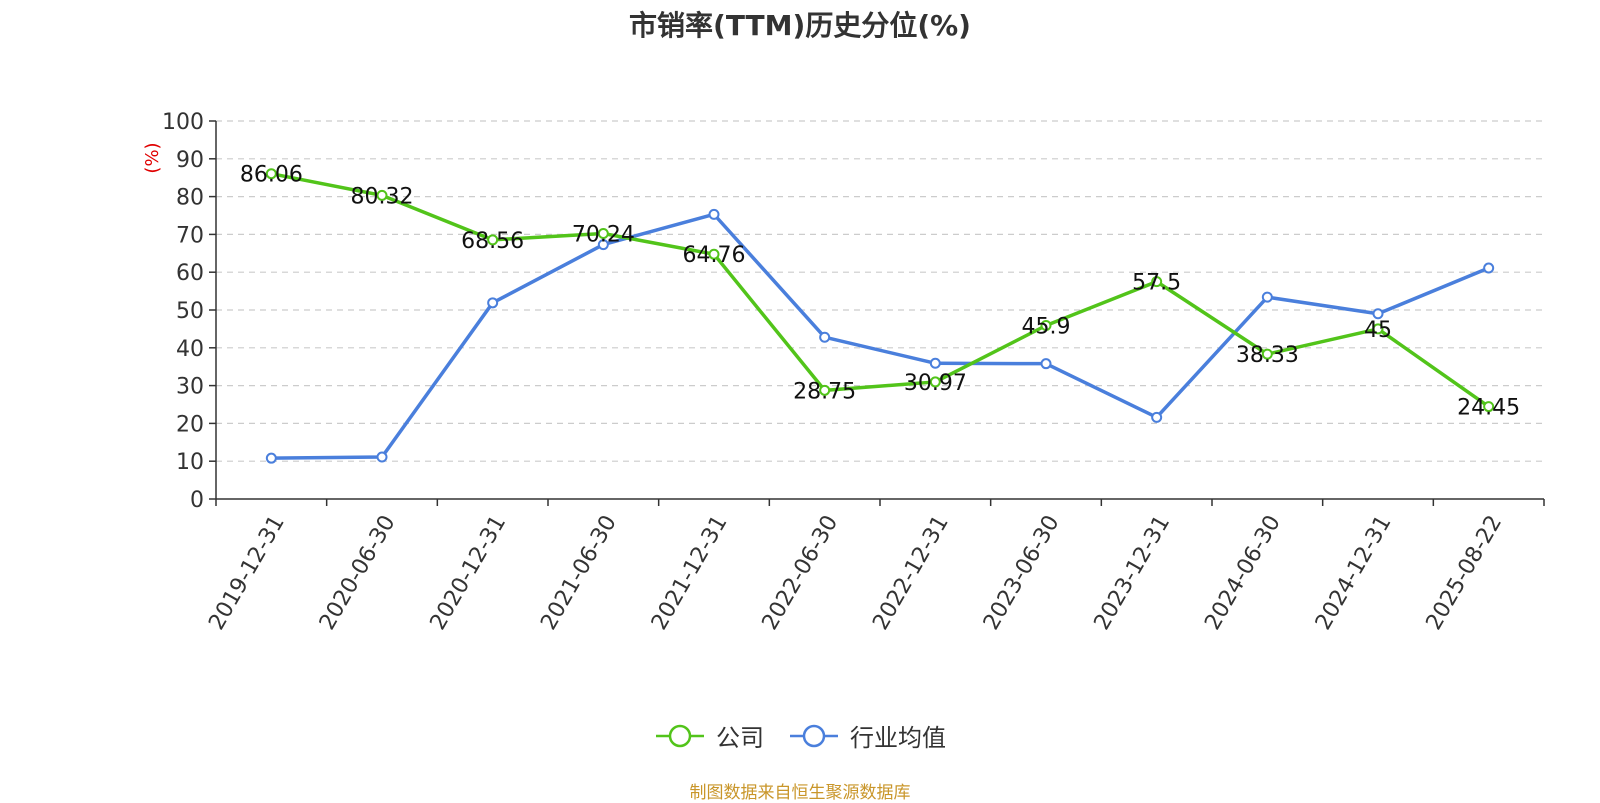 The width and height of the screenshot is (1600, 803). Describe the element at coordinates (1022, 572) in the screenshot. I see `x-tick-label: 2023-06-30` at that location.